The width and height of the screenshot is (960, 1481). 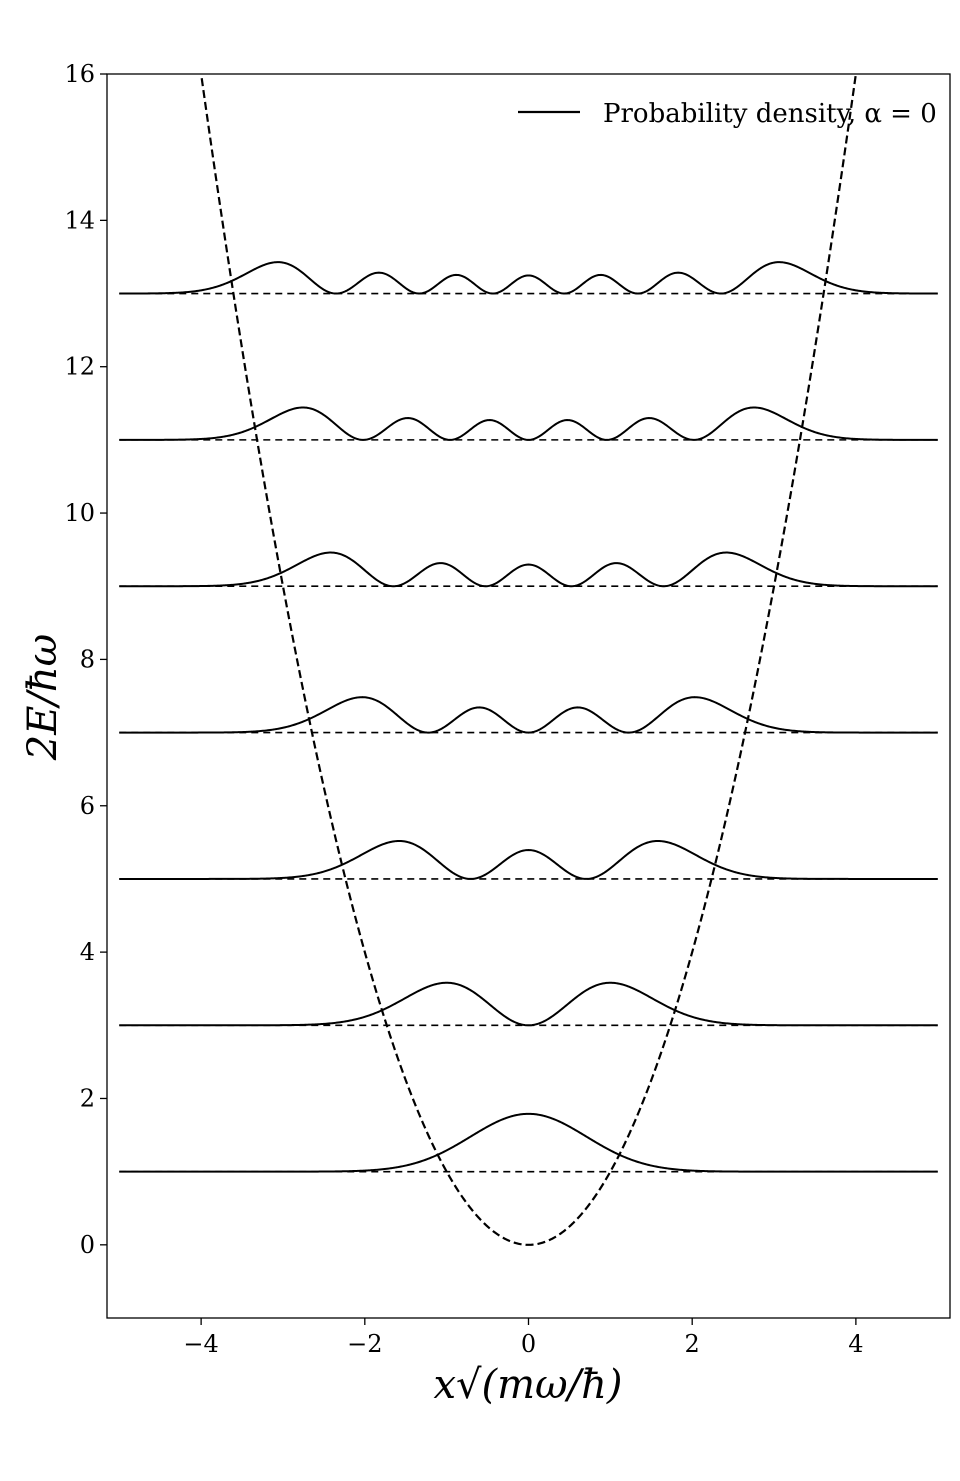 What do you see at coordinates (528, 423) in the screenshot?
I see `density-curve-n5` at bounding box center [528, 423].